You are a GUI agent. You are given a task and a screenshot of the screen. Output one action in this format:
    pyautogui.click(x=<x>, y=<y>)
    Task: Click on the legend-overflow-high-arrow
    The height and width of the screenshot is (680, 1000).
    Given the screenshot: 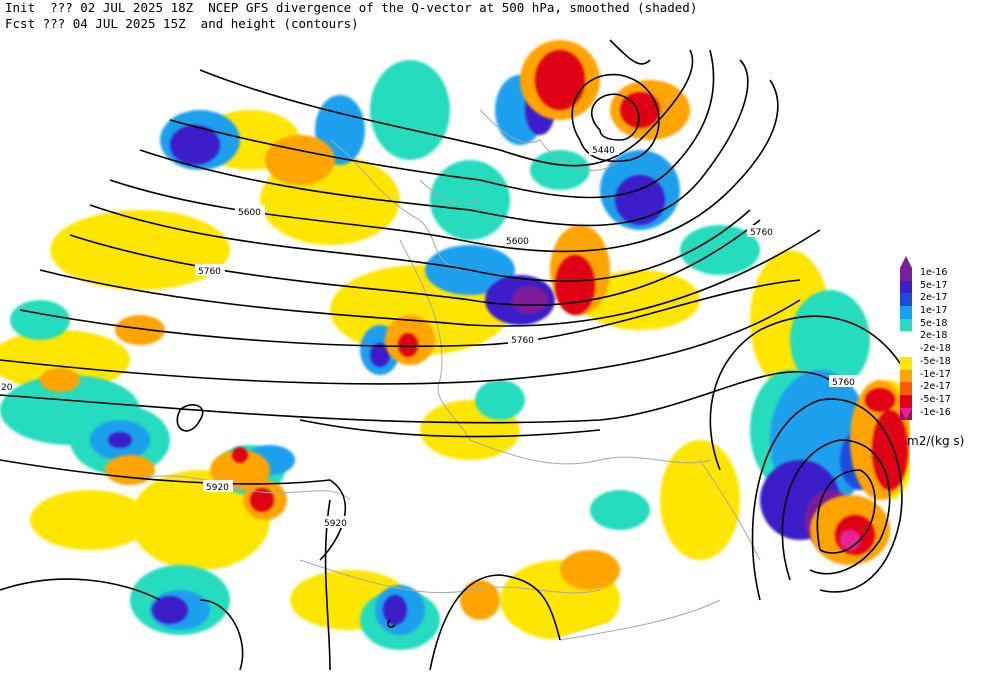 What is the action you would take?
    pyautogui.click(x=906, y=262)
    